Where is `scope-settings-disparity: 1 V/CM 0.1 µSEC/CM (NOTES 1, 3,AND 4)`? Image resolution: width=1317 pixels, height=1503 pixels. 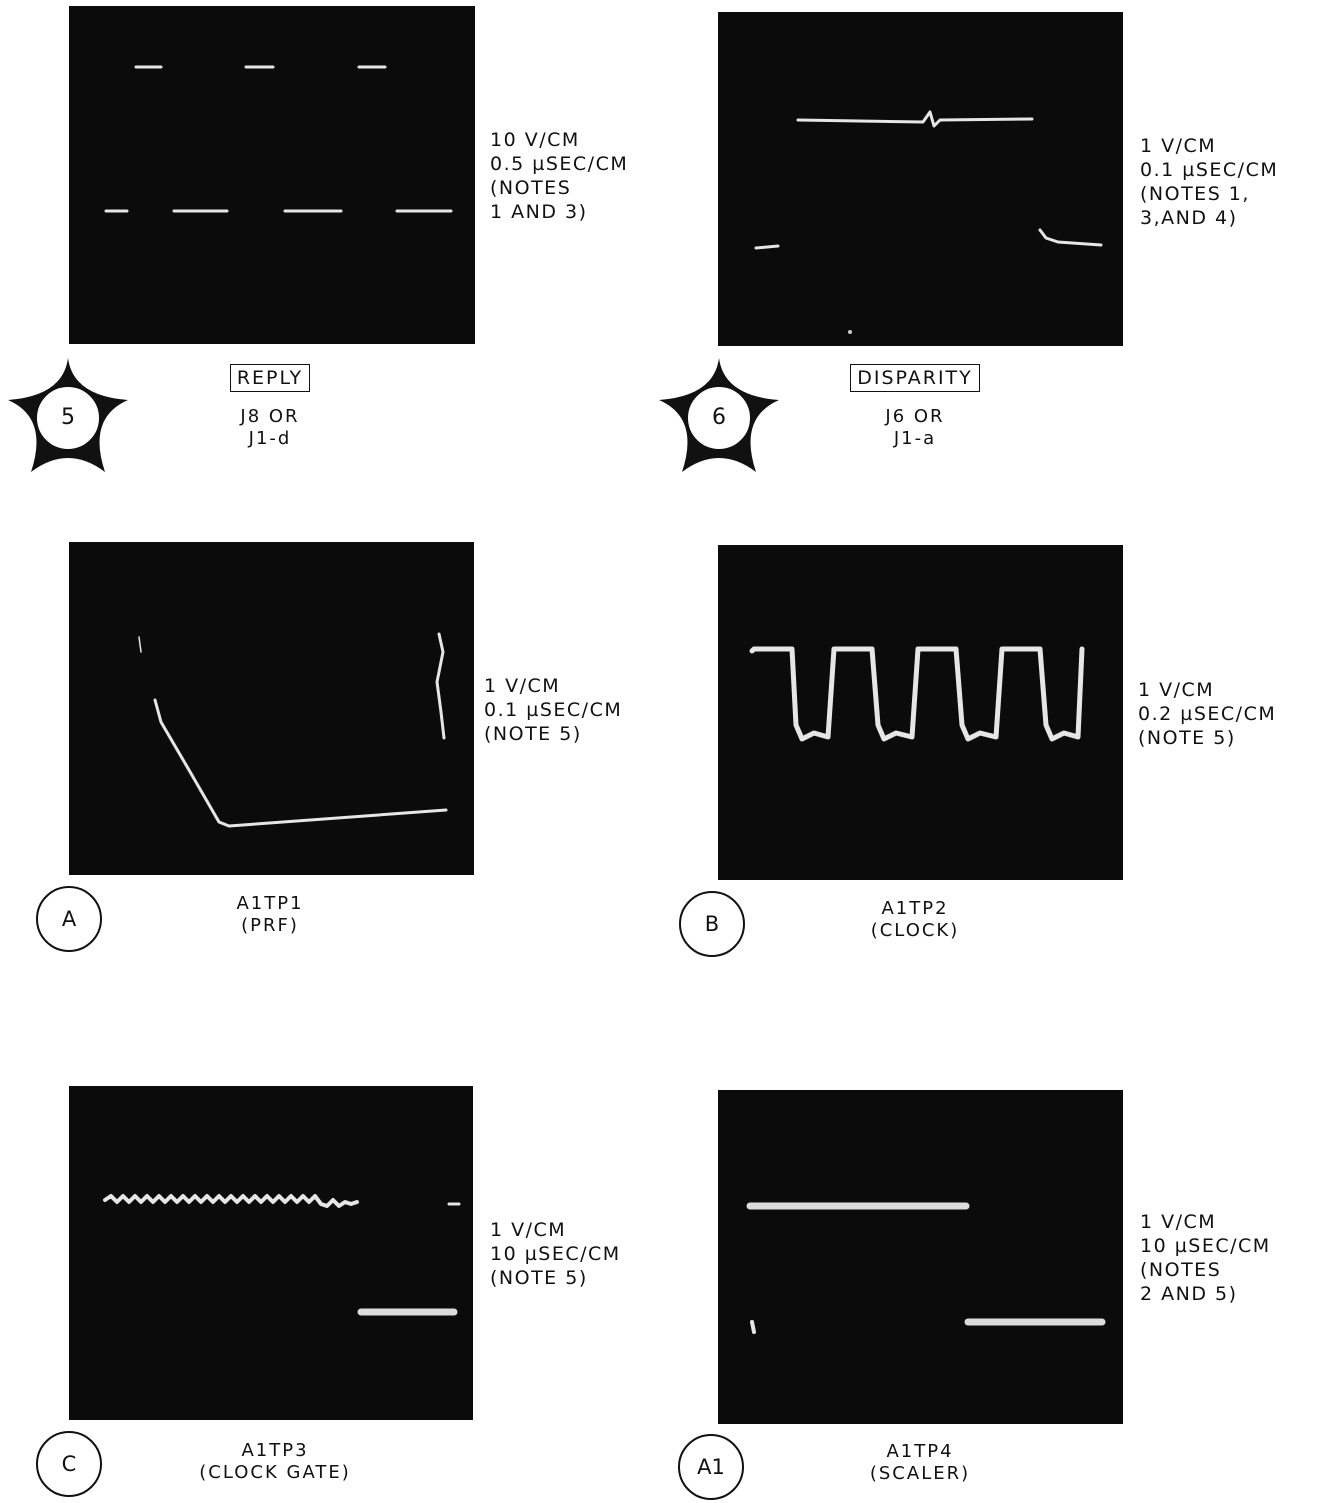 scope-settings-disparity: 1 V/CM 0.1 µSEC/CM (NOTES 1, 3,AND 4) is located at coordinates (1209, 182).